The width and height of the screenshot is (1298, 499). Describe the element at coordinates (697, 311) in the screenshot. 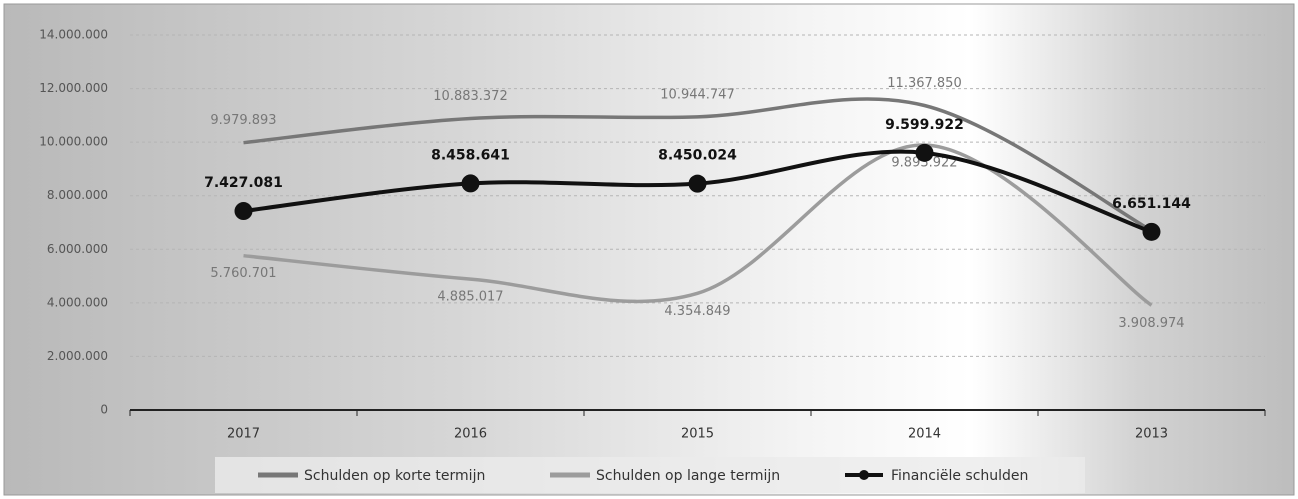

I see `data-label: 4.354.849` at that location.